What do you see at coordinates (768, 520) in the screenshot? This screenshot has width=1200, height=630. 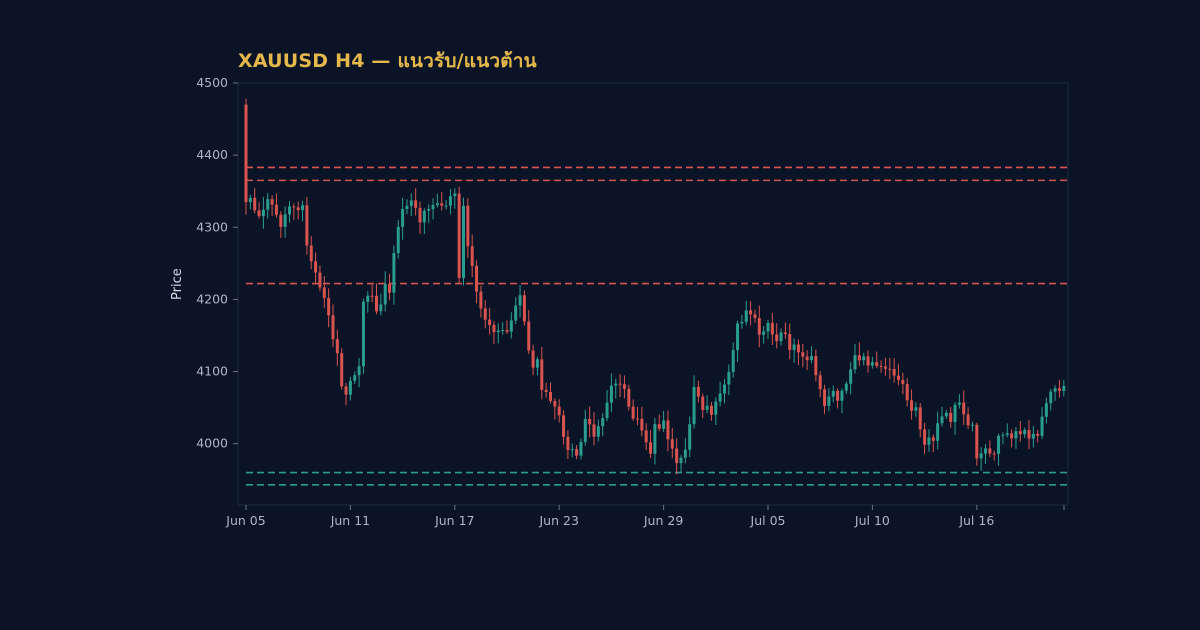 I see `x-tick-label: Jul 05` at bounding box center [768, 520].